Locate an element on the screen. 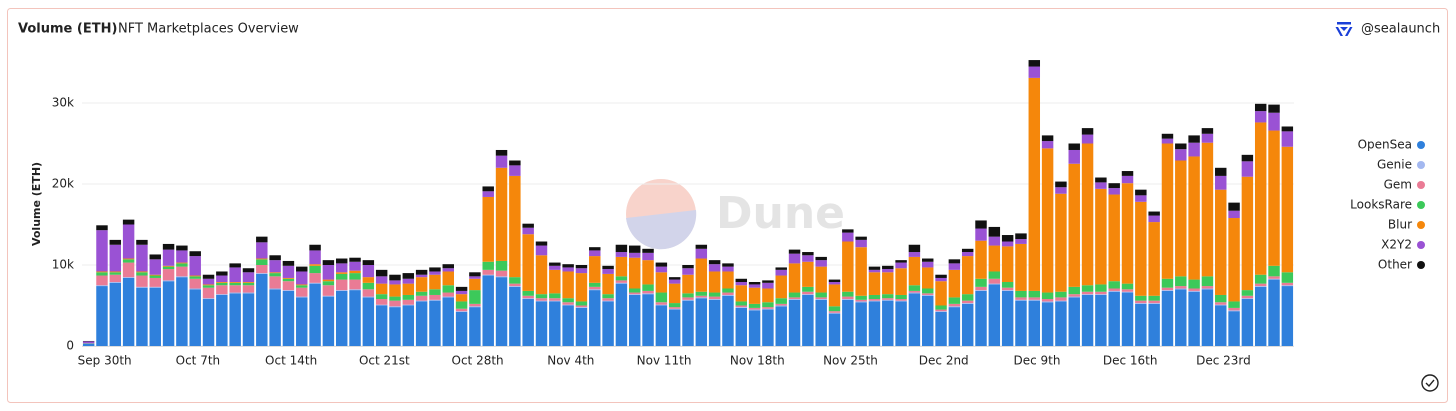 The image size is (1456, 411). check-icon is located at coordinates (1430, 383).